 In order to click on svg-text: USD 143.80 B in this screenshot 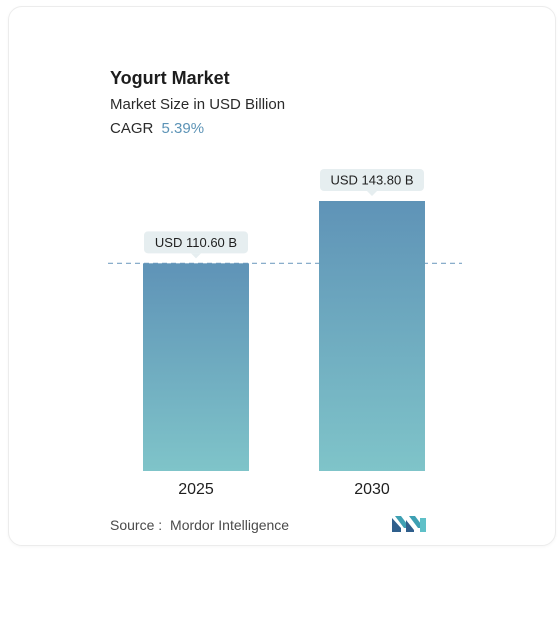, I will do `click(371, 180)`.